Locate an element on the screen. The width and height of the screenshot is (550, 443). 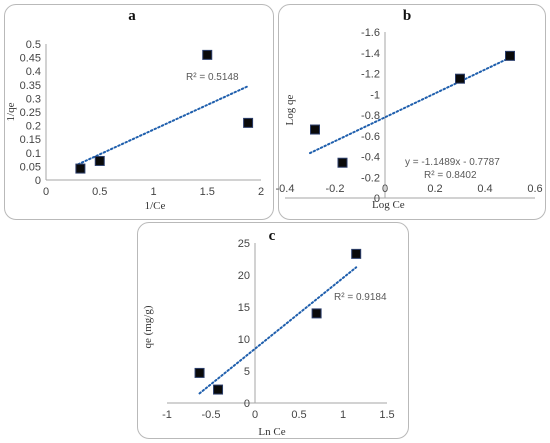
y-tick-label: 15 is located at coordinates (244, 308).